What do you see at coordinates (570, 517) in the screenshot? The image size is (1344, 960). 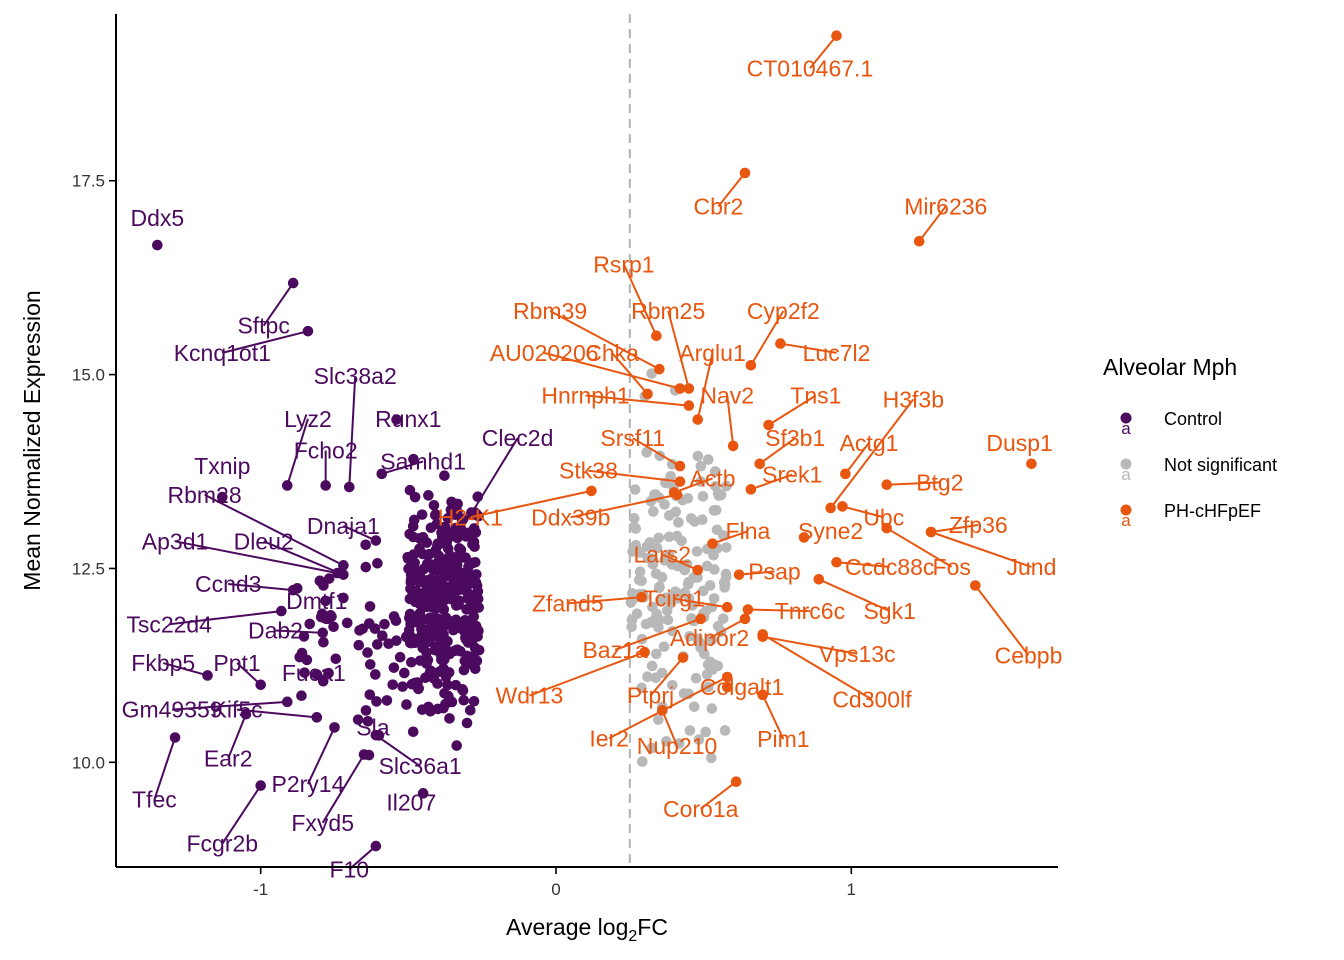 I see `gene-label: Ddx39b` at bounding box center [570, 517].